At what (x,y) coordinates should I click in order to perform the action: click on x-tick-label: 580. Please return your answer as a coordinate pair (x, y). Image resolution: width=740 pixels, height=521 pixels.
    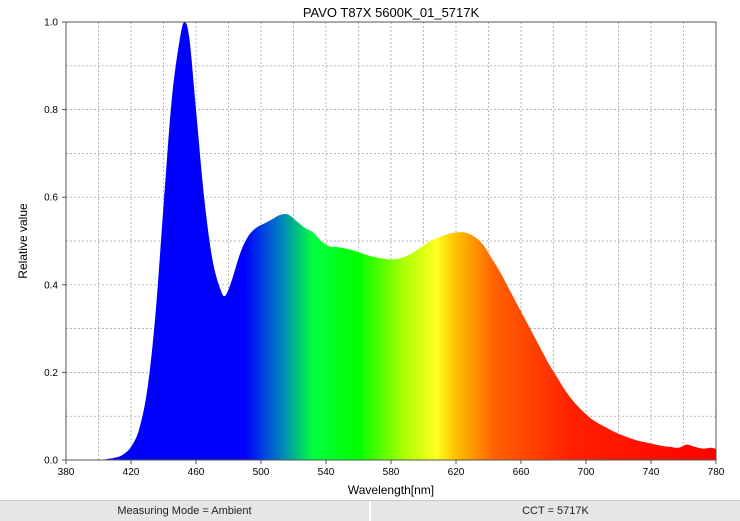
    Looking at the image, I should click on (391, 472).